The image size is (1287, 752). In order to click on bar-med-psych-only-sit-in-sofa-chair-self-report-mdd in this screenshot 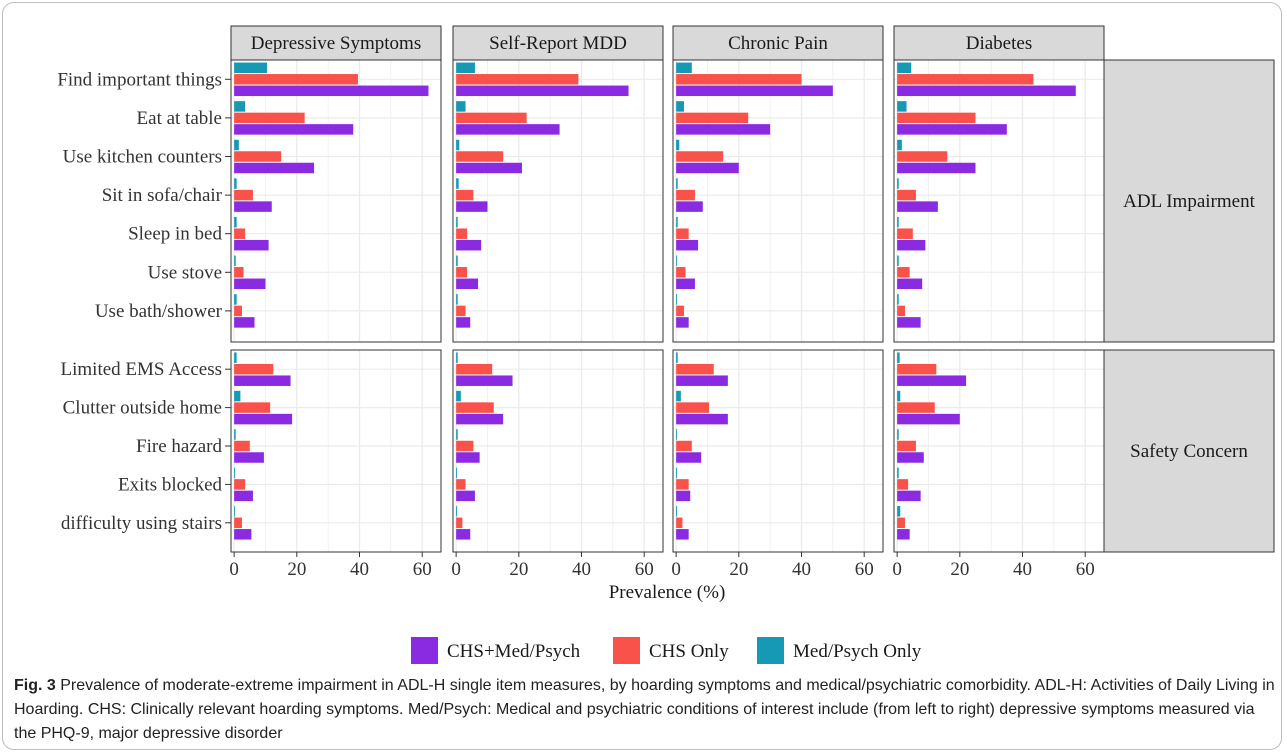, I will do `click(457, 183)`.